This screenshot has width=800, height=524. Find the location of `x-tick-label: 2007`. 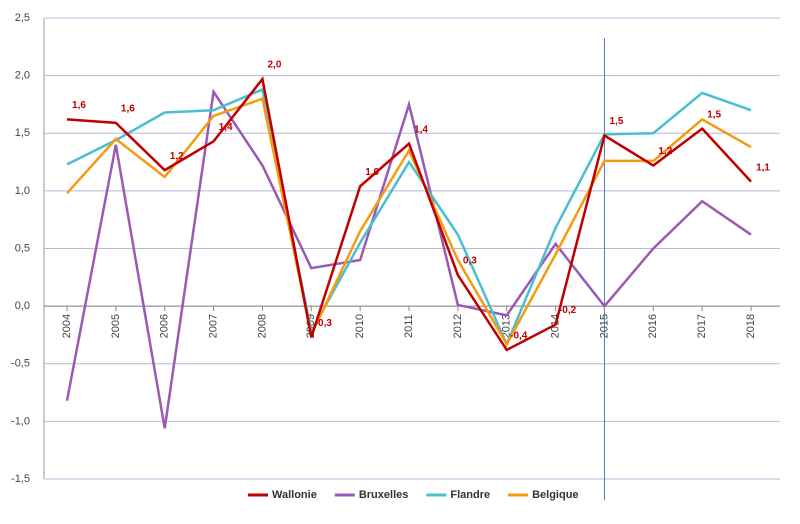

x-tick-label: 2007 is located at coordinates (213, 326).